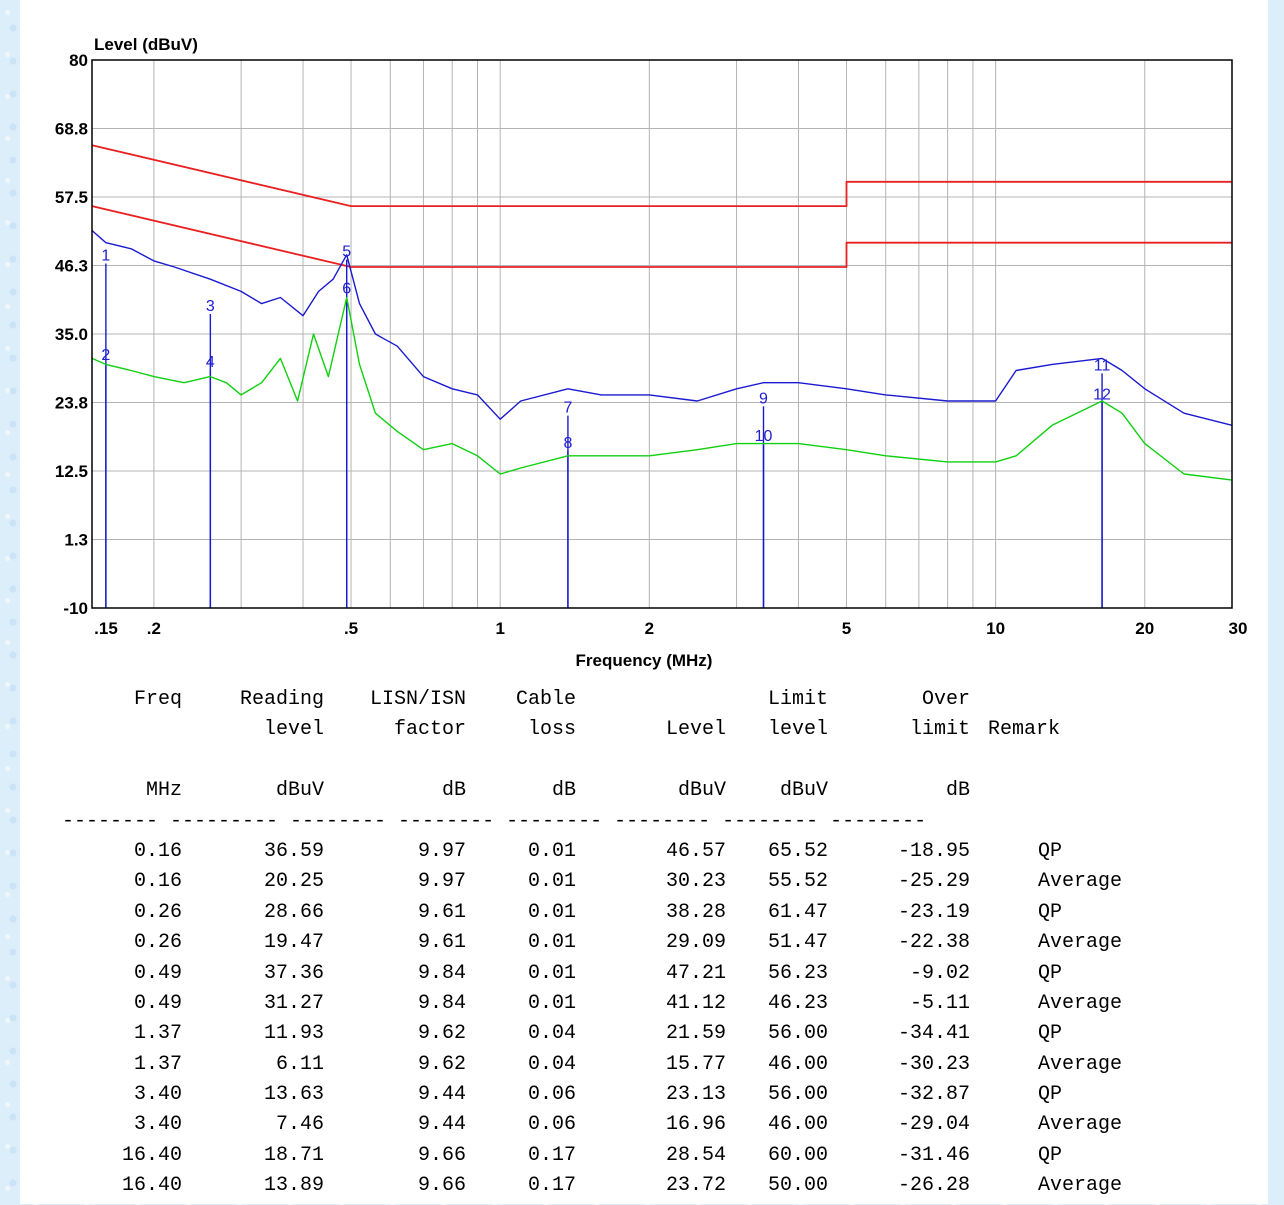 This screenshot has width=1284, height=1205. Describe the element at coordinates (71, 129) in the screenshot. I see `y-tick-label: 68.8` at that location.